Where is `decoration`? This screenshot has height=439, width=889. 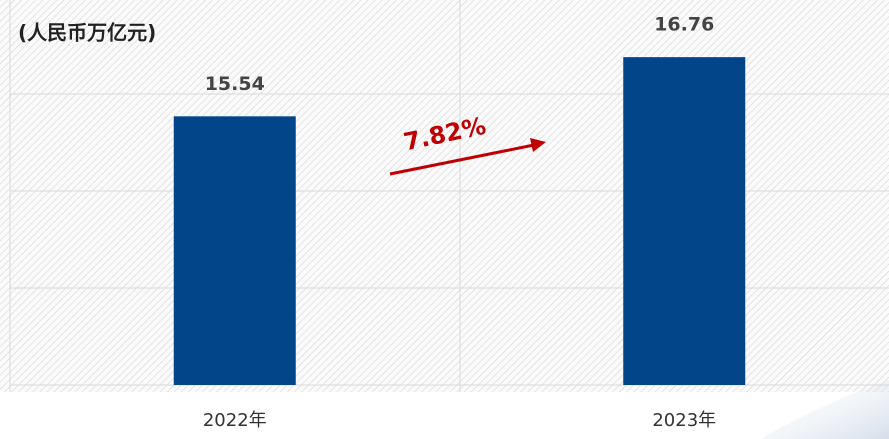 decoration is located at coordinates (824, 409).